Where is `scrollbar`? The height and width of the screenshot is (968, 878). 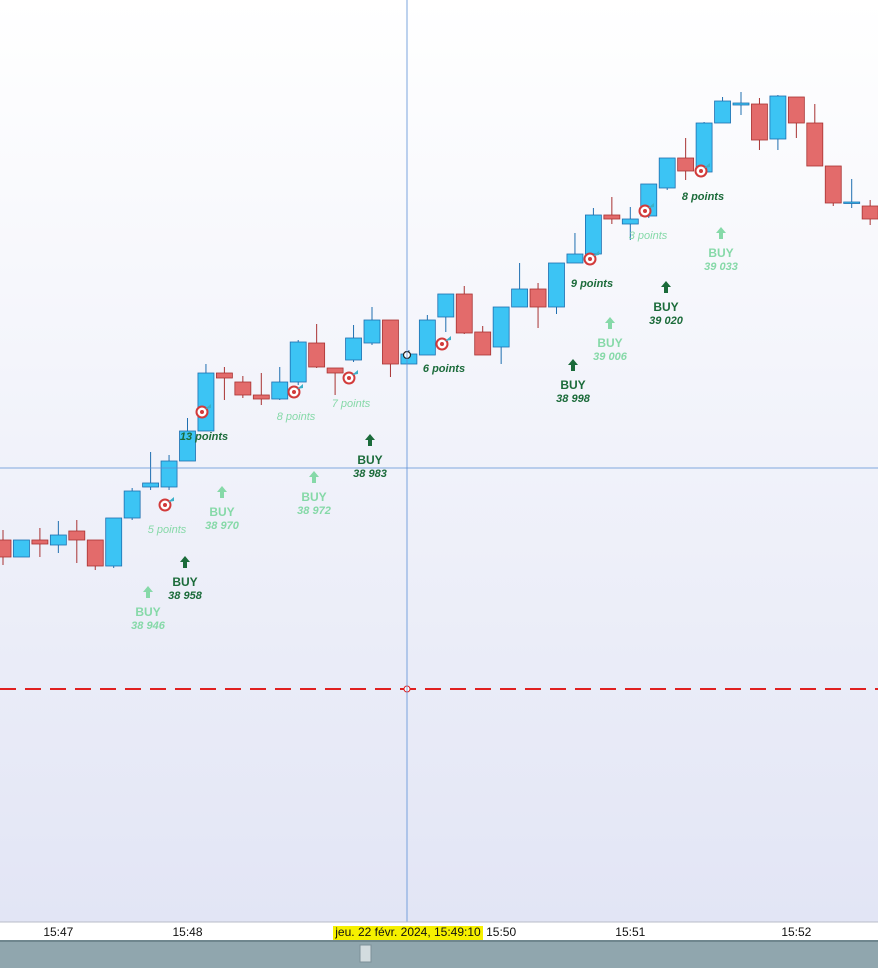
scrollbar is located at coordinates (439, 954).